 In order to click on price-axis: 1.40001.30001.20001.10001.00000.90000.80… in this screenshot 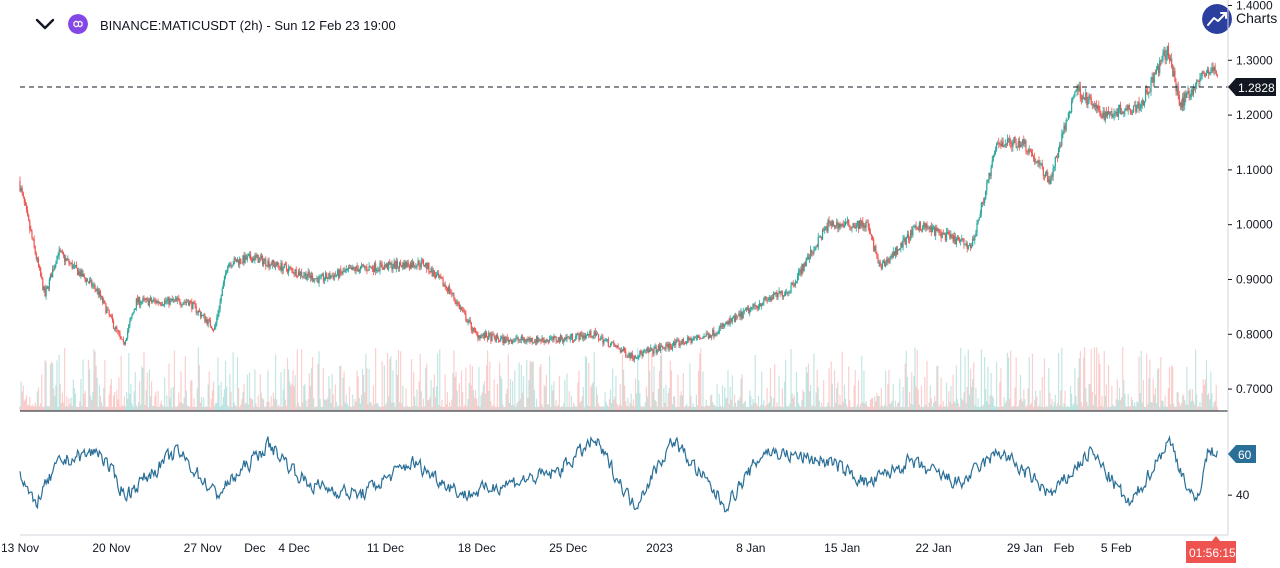, I will do `click(1250, 198)`.